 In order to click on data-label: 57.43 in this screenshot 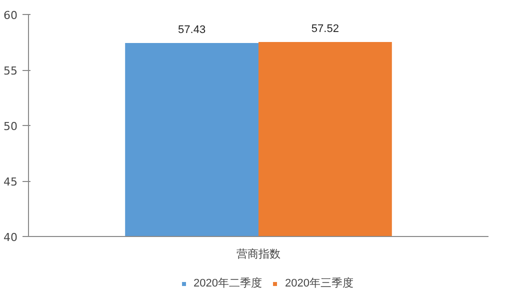, I will do `click(192, 30)`.